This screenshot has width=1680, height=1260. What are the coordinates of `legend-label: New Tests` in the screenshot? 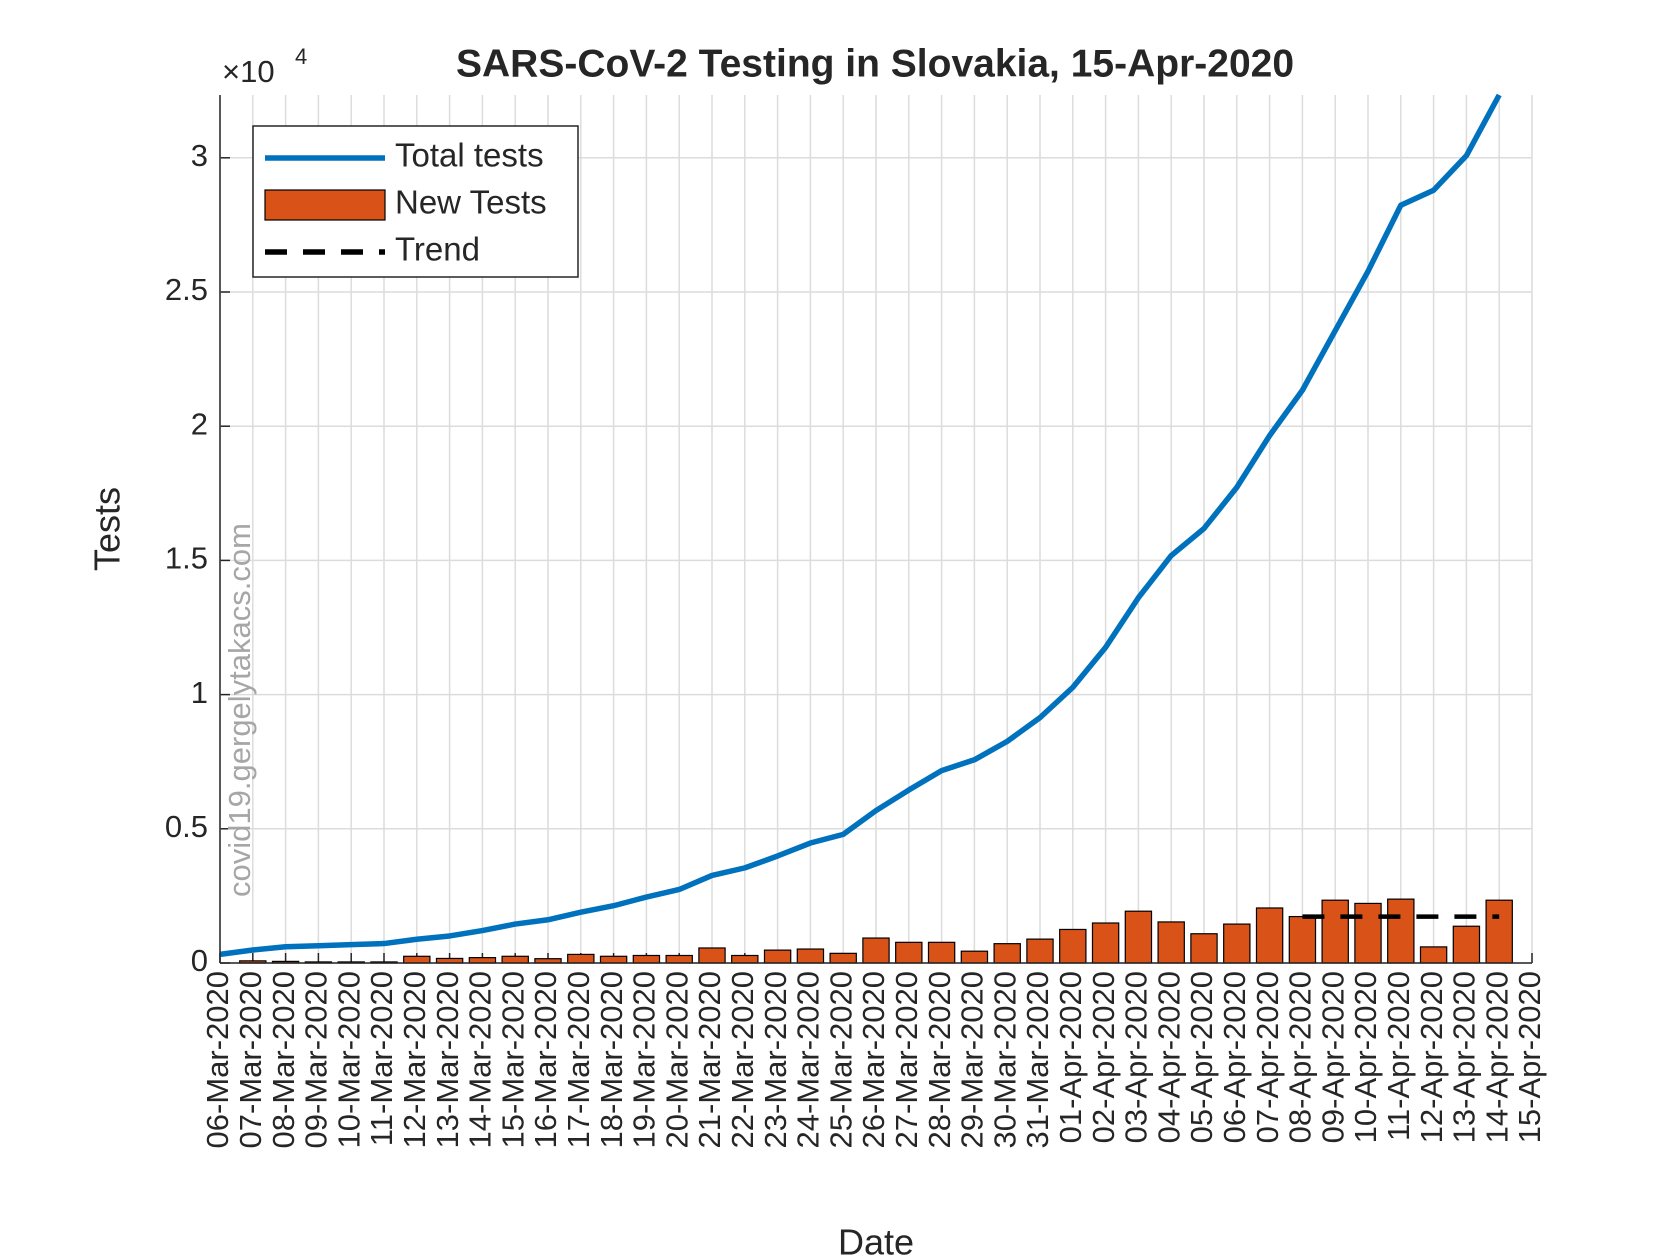 It's located at (471, 202).